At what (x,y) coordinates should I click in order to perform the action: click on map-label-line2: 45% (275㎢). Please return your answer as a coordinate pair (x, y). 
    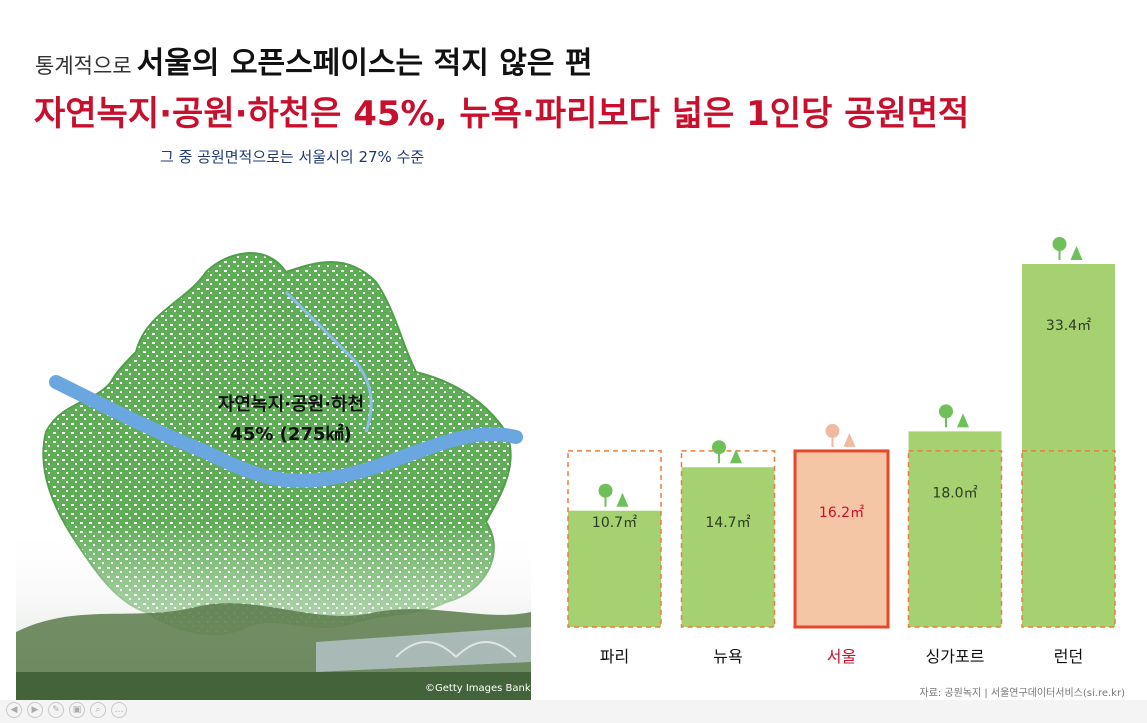
    Looking at the image, I should click on (291, 434).